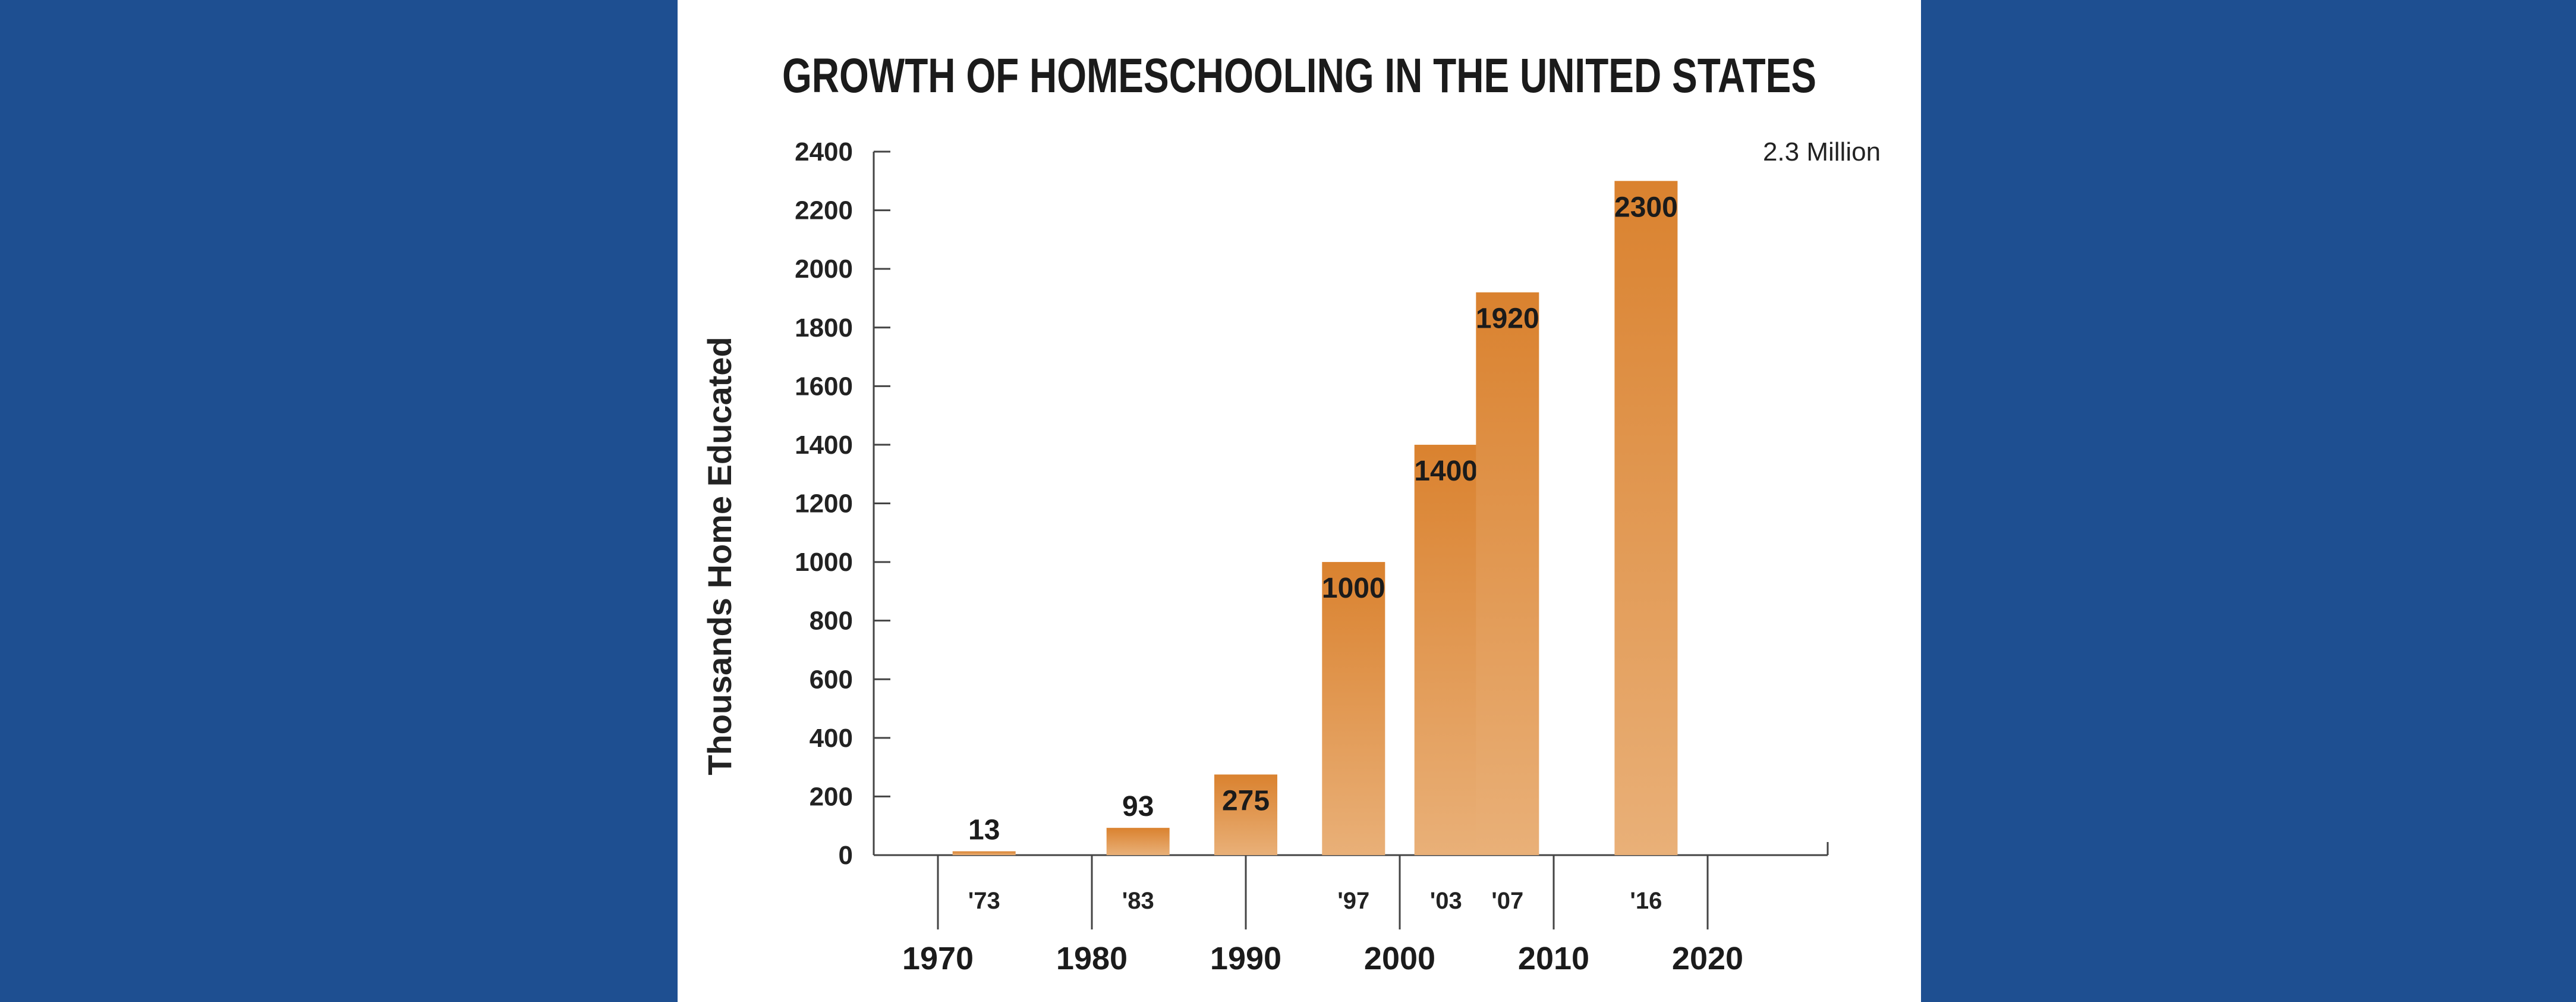 The width and height of the screenshot is (2576, 1002). What do you see at coordinates (1553, 958) in the screenshot?
I see `decade-label: 2010` at bounding box center [1553, 958].